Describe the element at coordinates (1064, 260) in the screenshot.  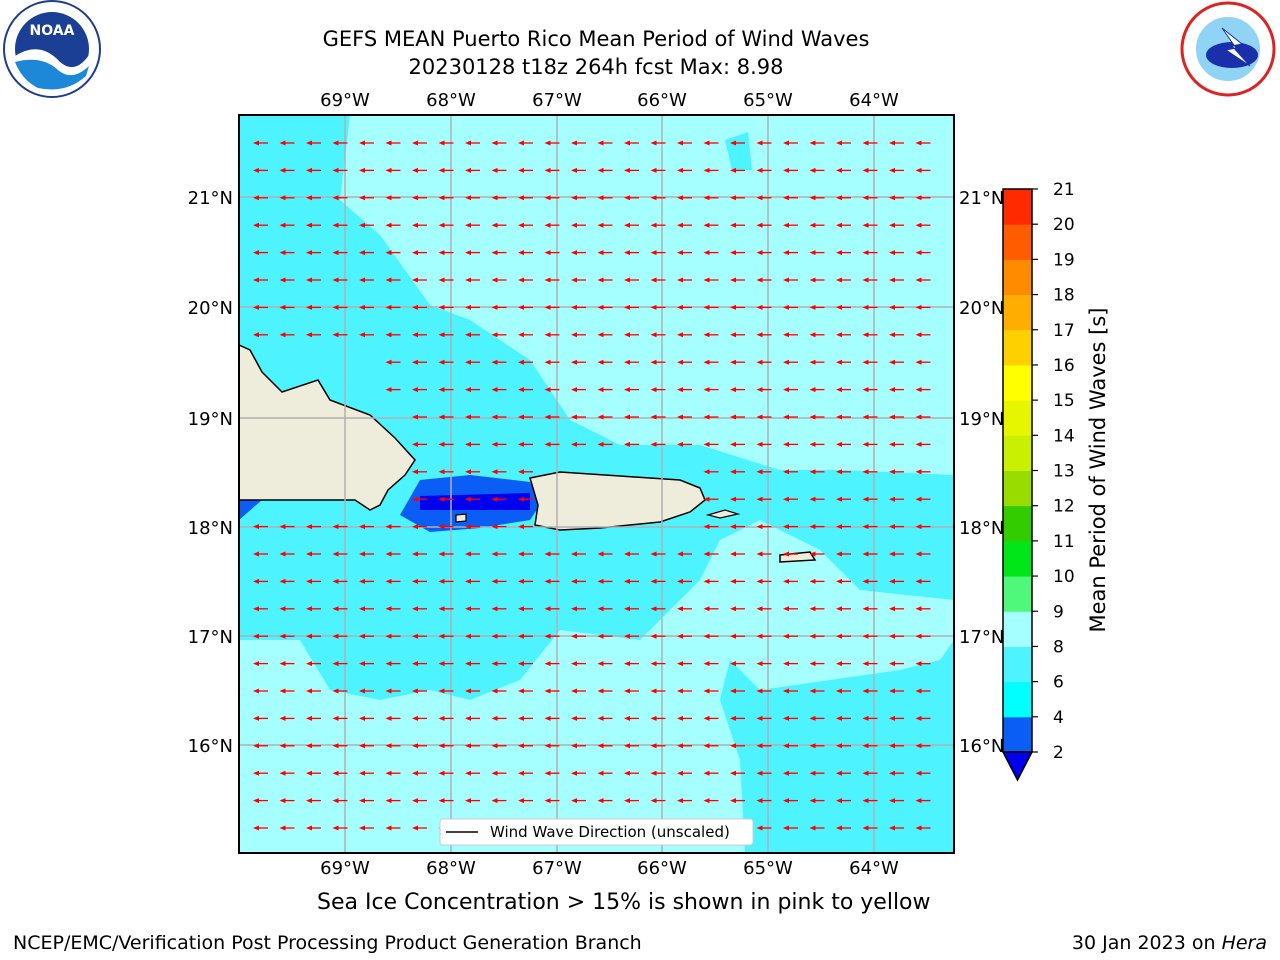
I see `colorbar-tick-label: 19` at that location.